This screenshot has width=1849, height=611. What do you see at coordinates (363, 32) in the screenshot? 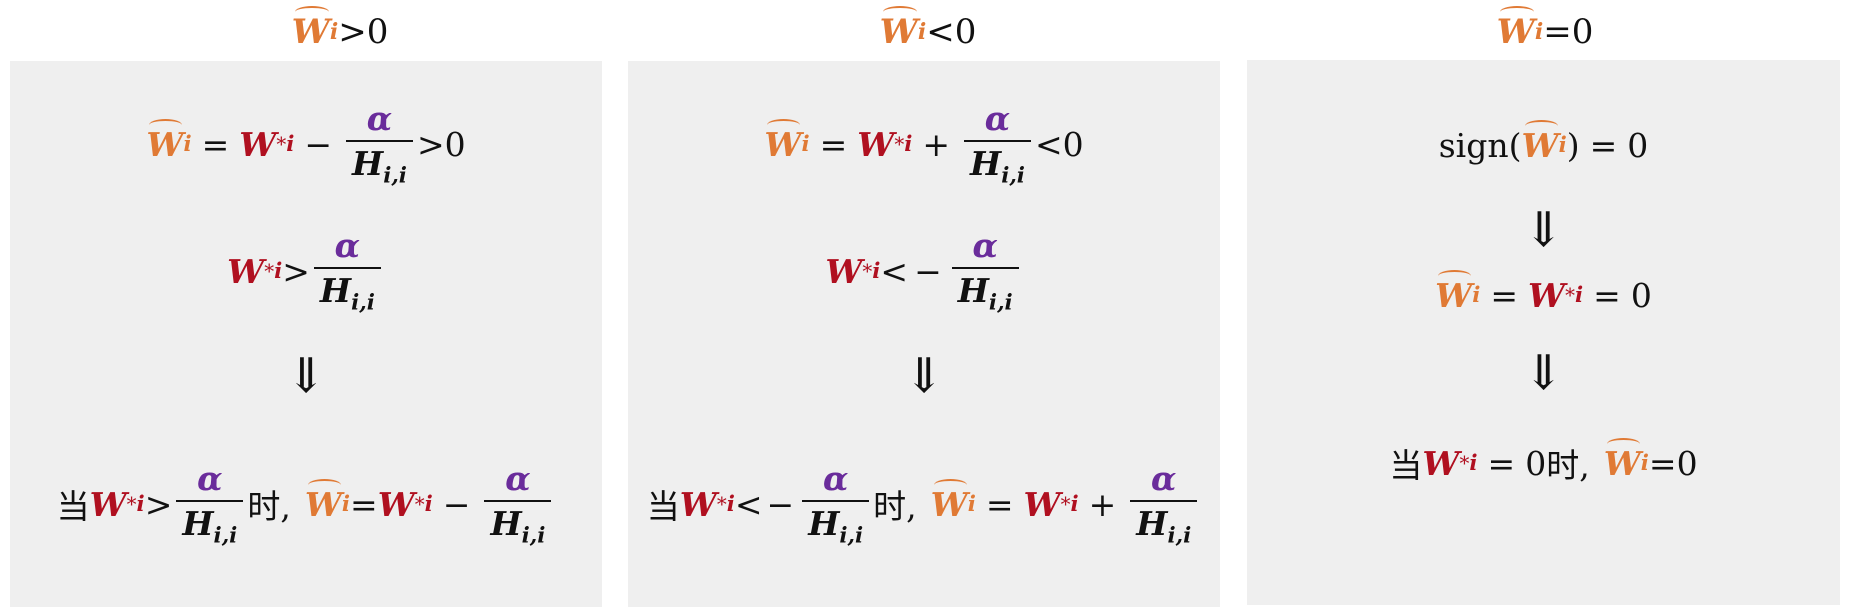
I see `header-relation: >0` at bounding box center [363, 32].